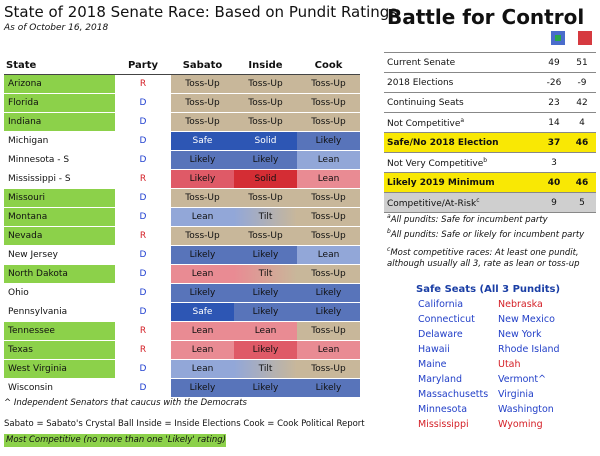  What do you see at coordinates (434, 349) in the screenshot?
I see `safe-seat-item: Hawaii` at bounding box center [434, 349].